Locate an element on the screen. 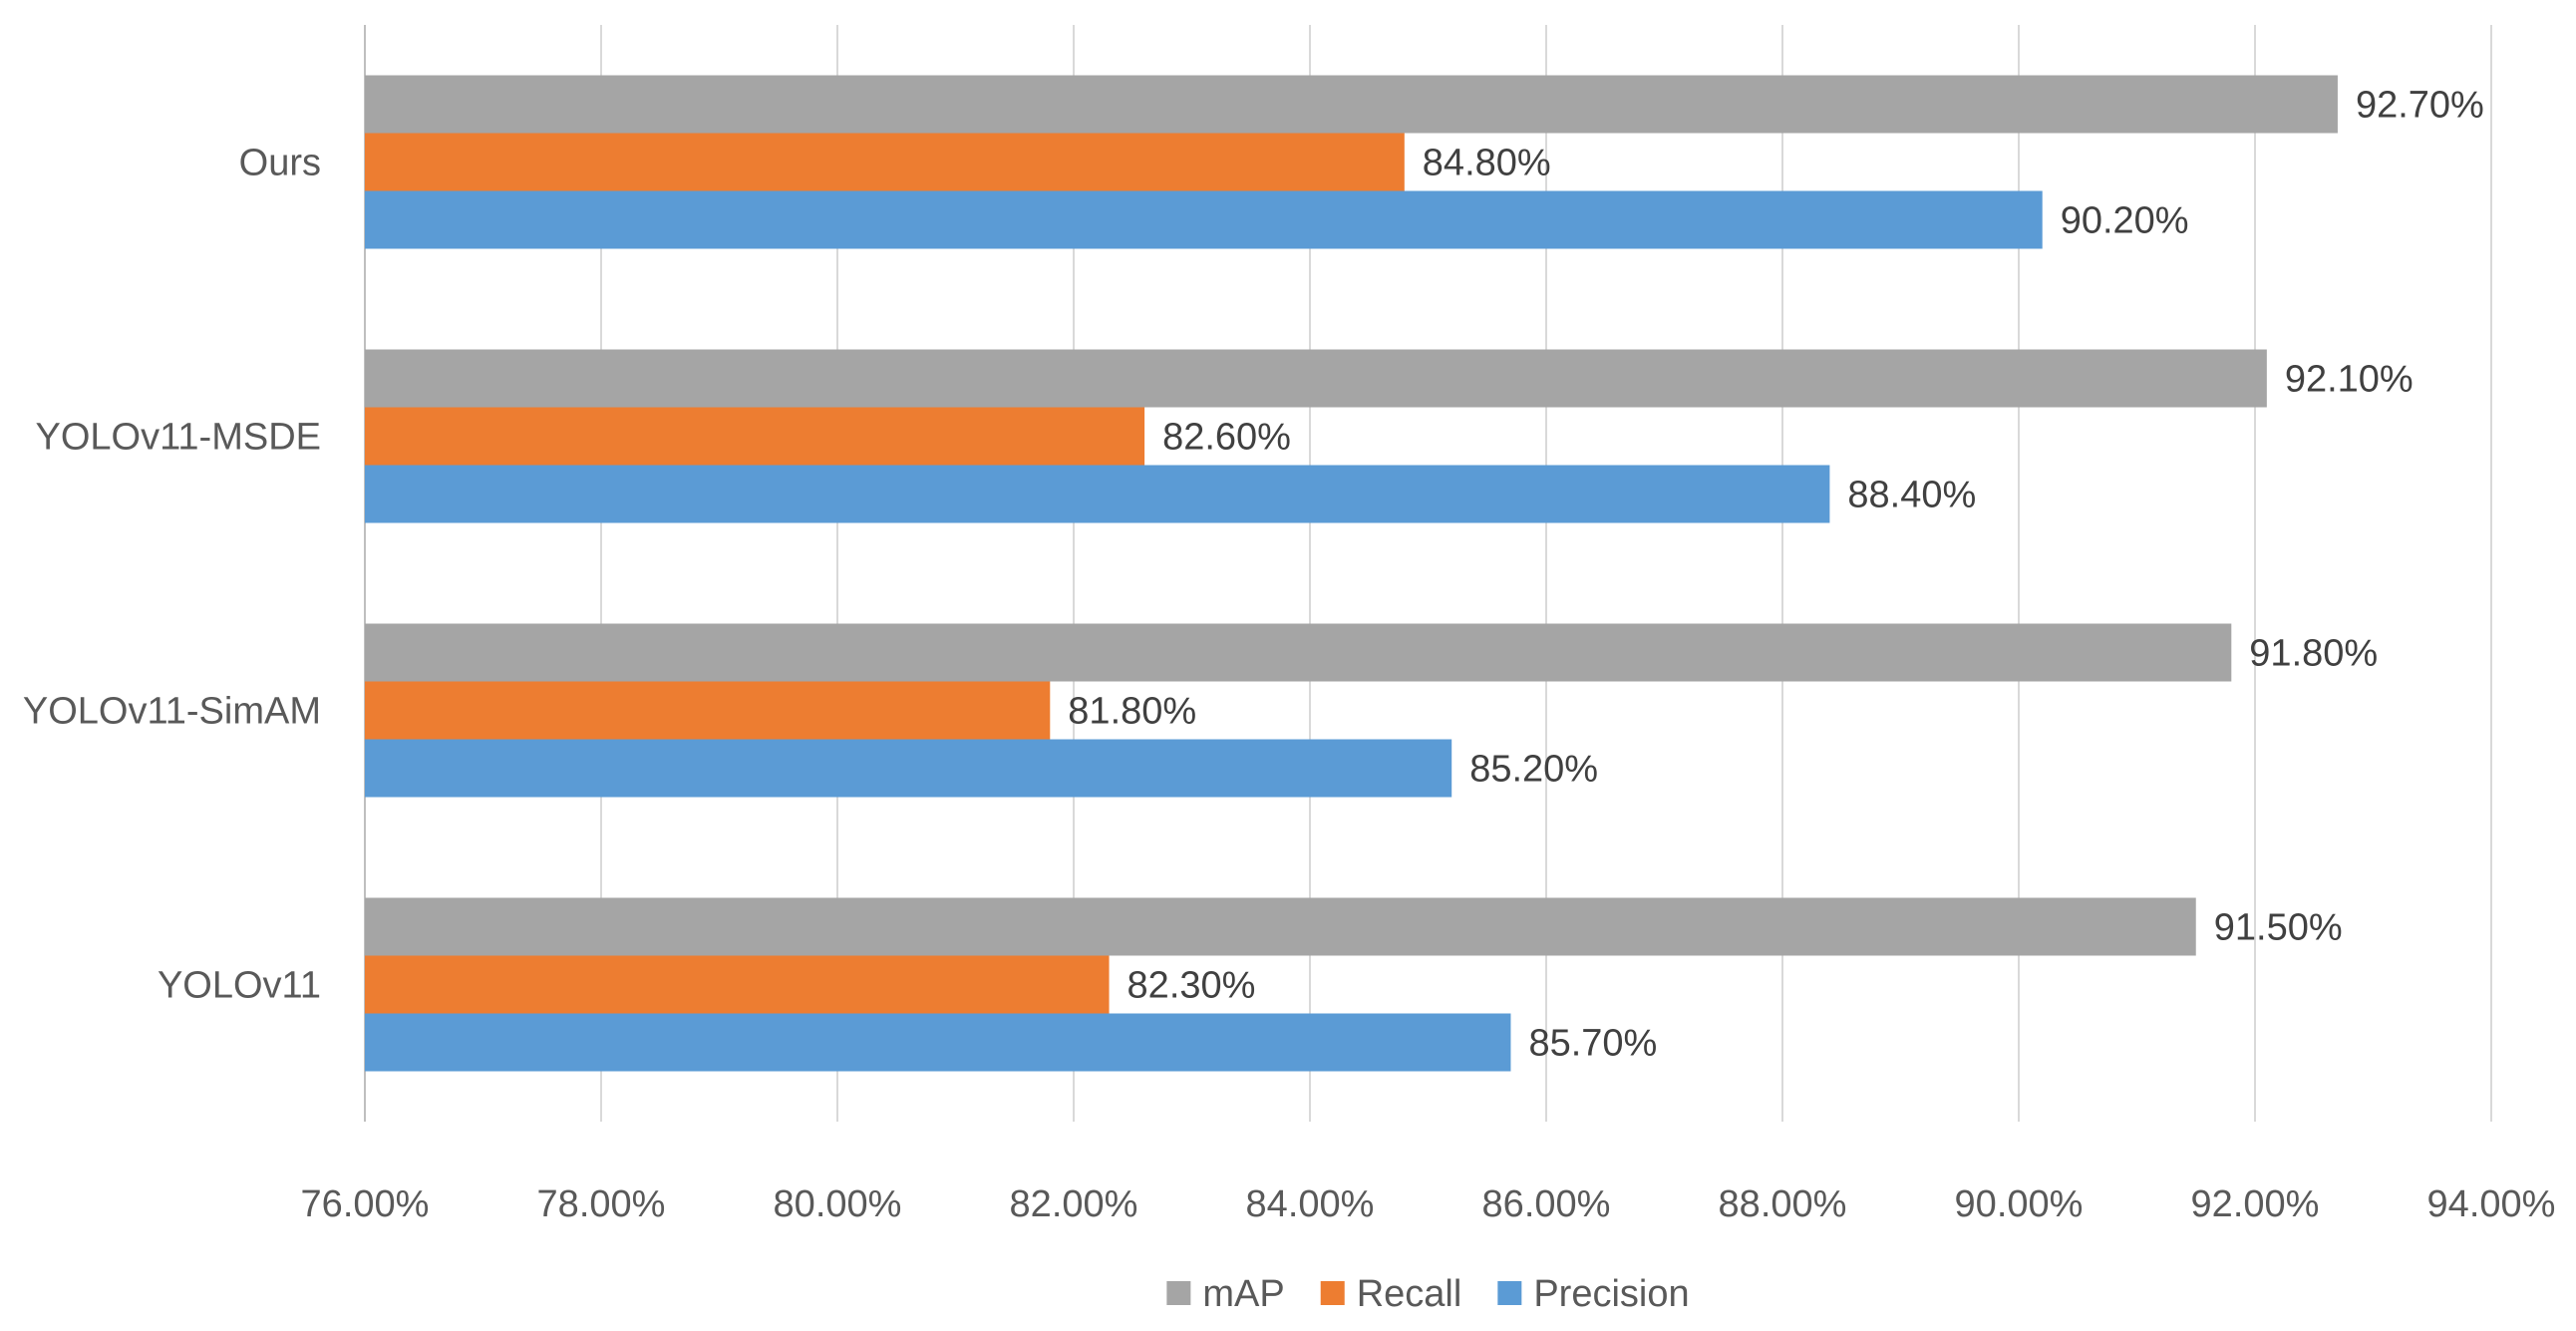 The height and width of the screenshot is (1331, 2576). legend-swatch-precision is located at coordinates (1509, 1293).